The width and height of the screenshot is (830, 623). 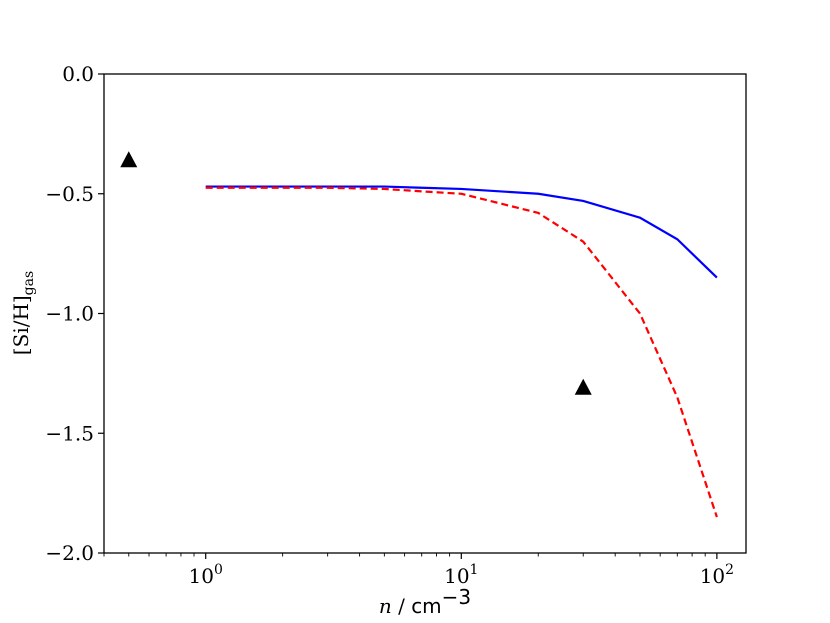 I want to click on y-tick-label: −2.0, so click(x=69, y=553).